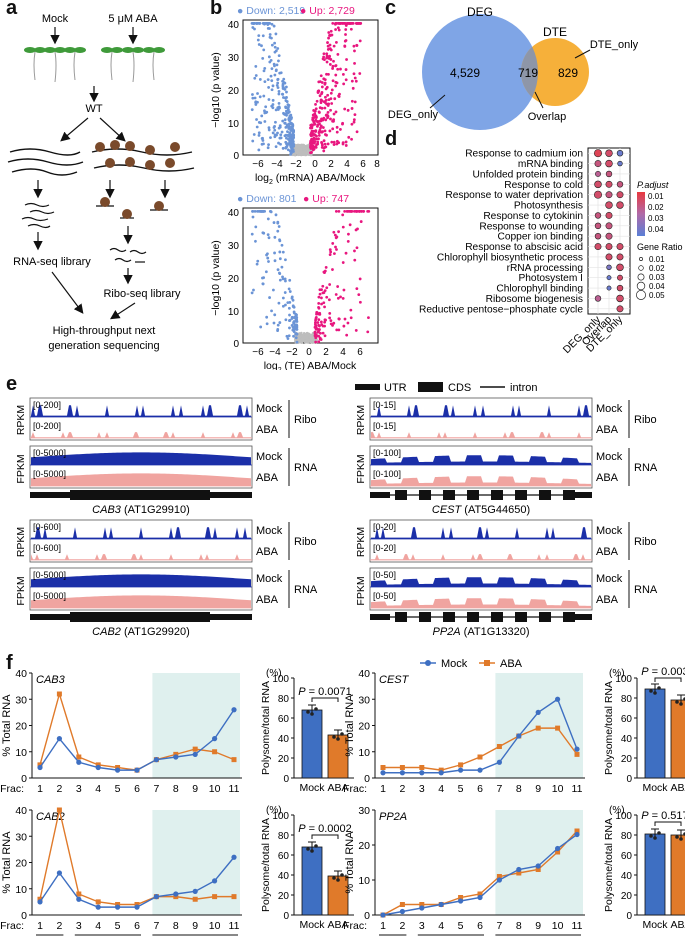 This screenshot has height=939, width=685. I want to click on volcano-point-ns, so click(299, 334).